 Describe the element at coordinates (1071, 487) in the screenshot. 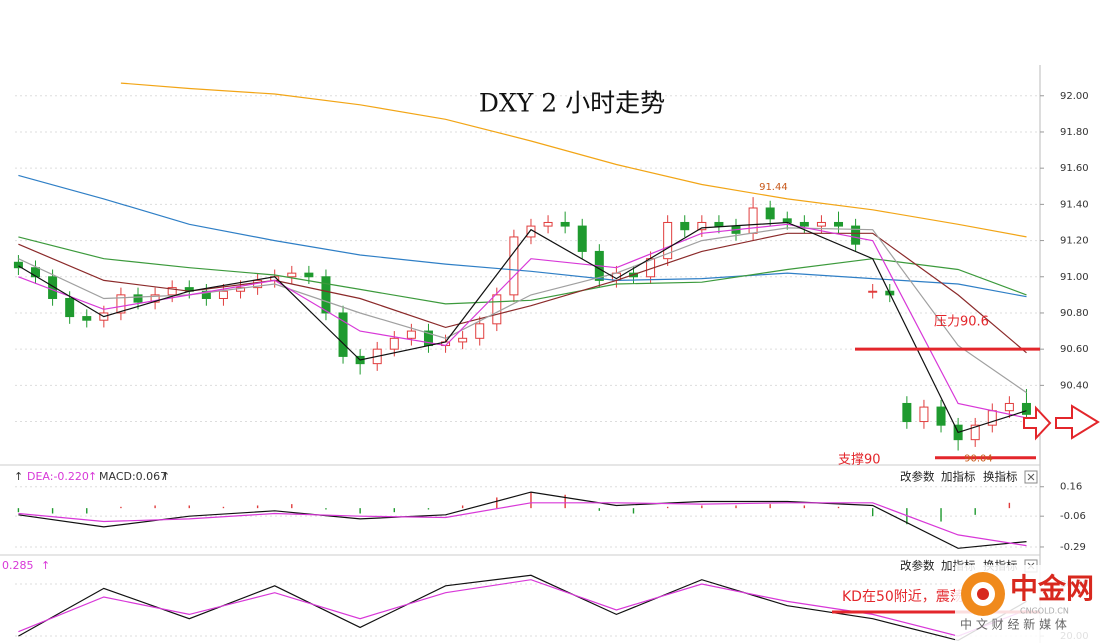

I see `y-tick-label: 0.16` at that location.